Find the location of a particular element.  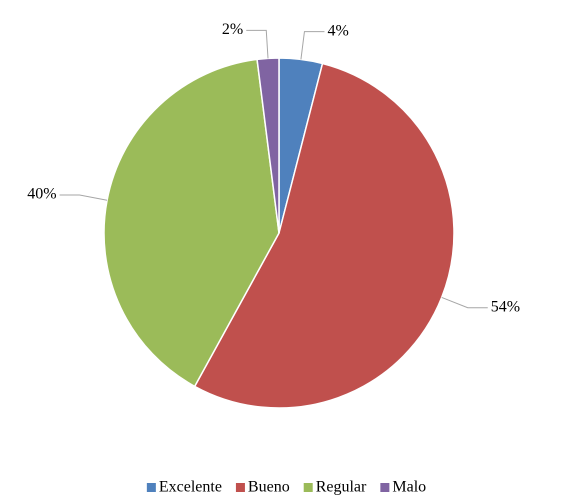

legend-label: Regular is located at coordinates (341, 487).